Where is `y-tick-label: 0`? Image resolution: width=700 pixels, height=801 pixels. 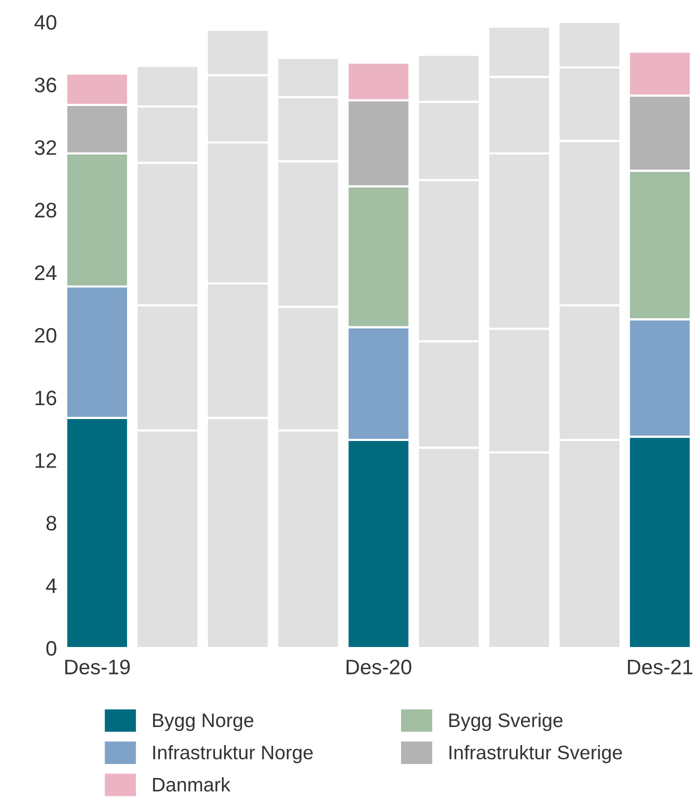
y-tick-label: 0 is located at coordinates (51, 648).